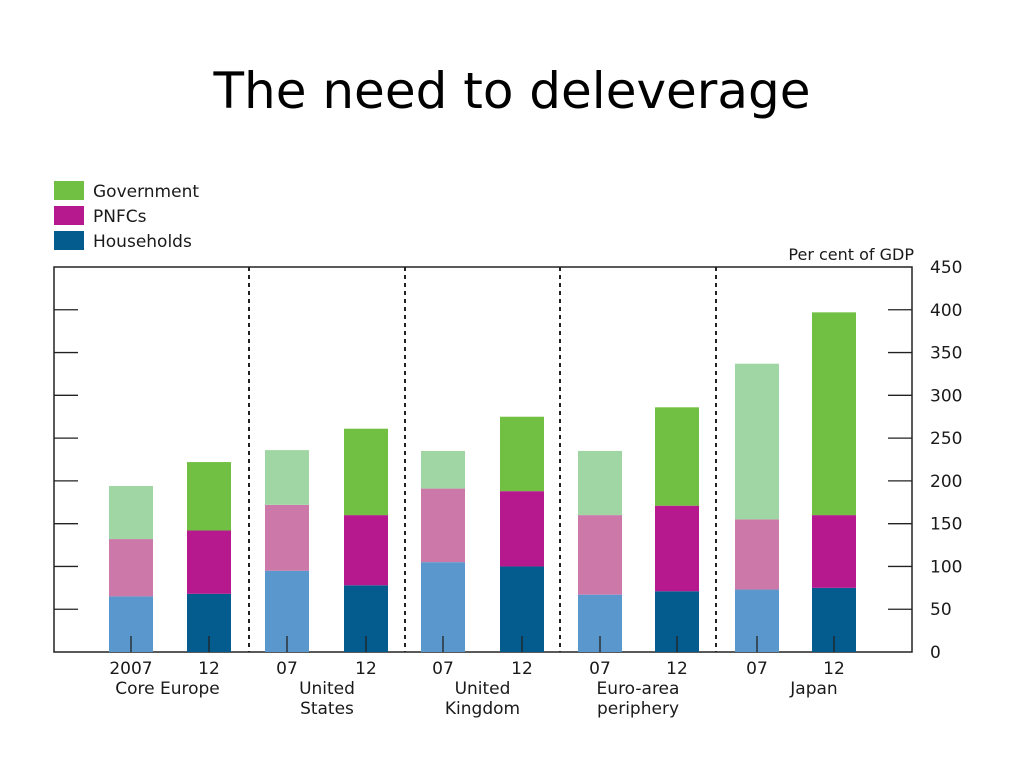 The image size is (1024, 768). I want to click on x-tick-label: 2007, so click(130, 669).